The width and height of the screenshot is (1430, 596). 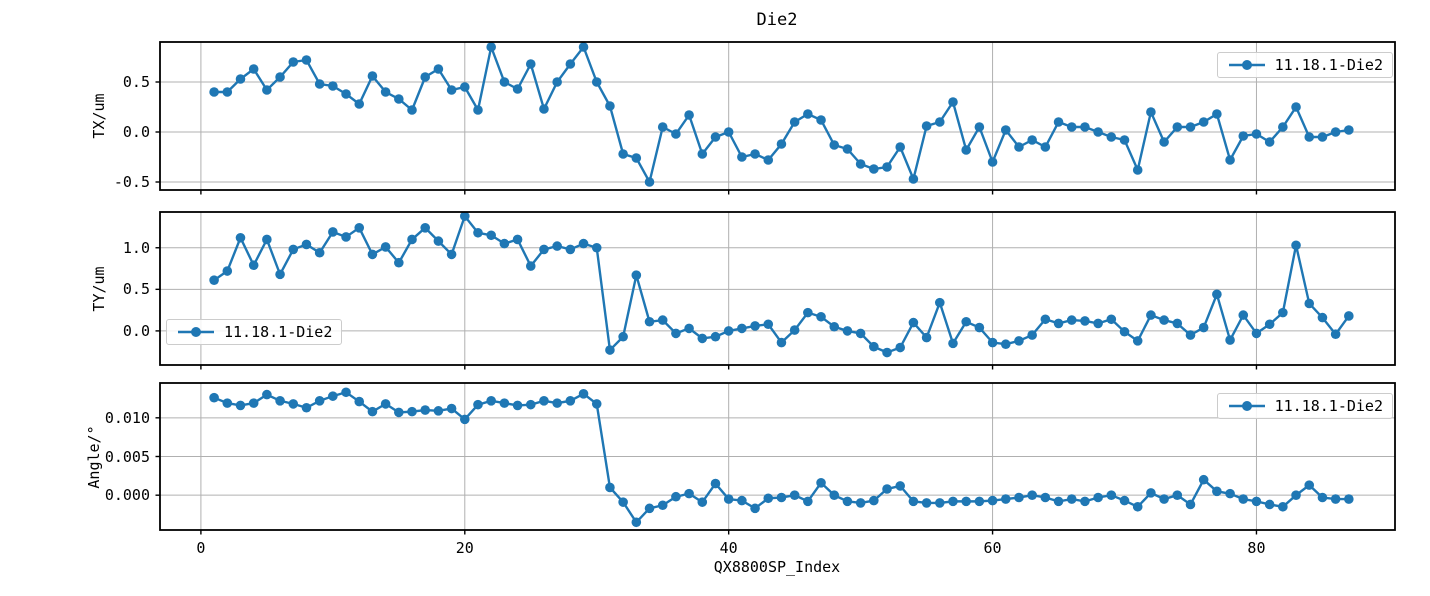 I want to click on x-tick-label: 40, so click(x=728, y=548).